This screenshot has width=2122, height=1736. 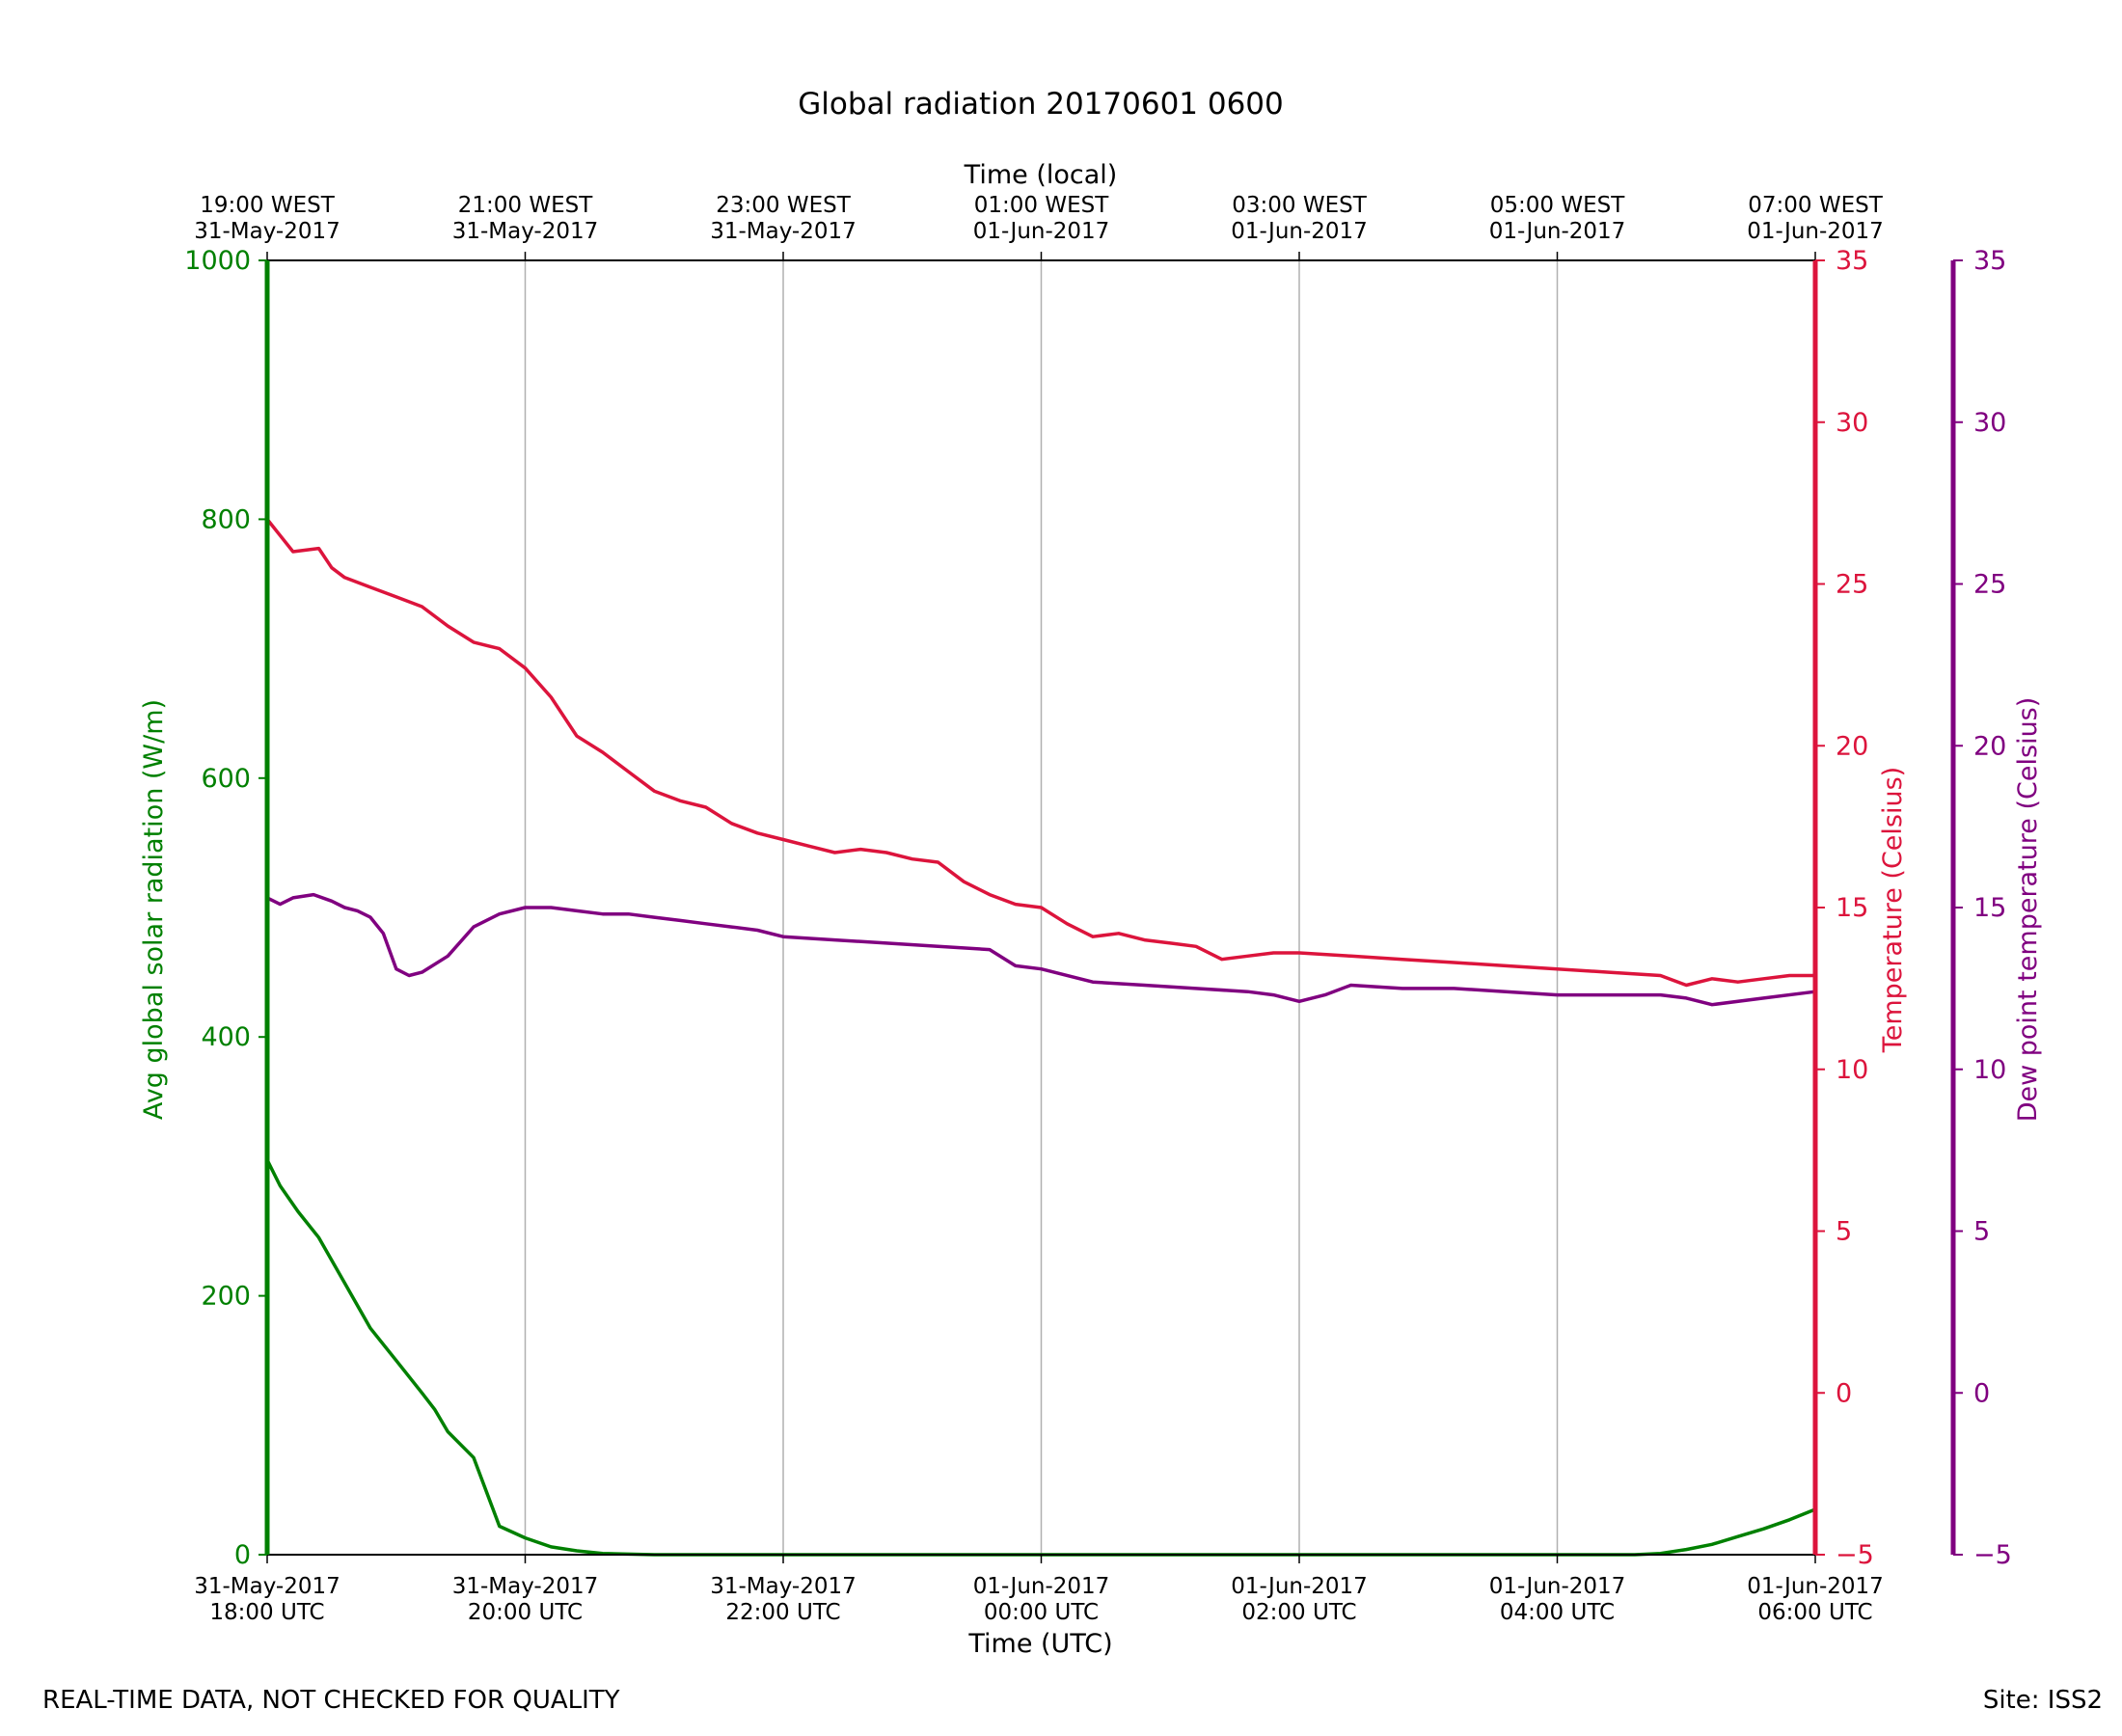 What do you see at coordinates (1990, 261) in the screenshot?
I see `dewpoint-tick-label: 35` at bounding box center [1990, 261].